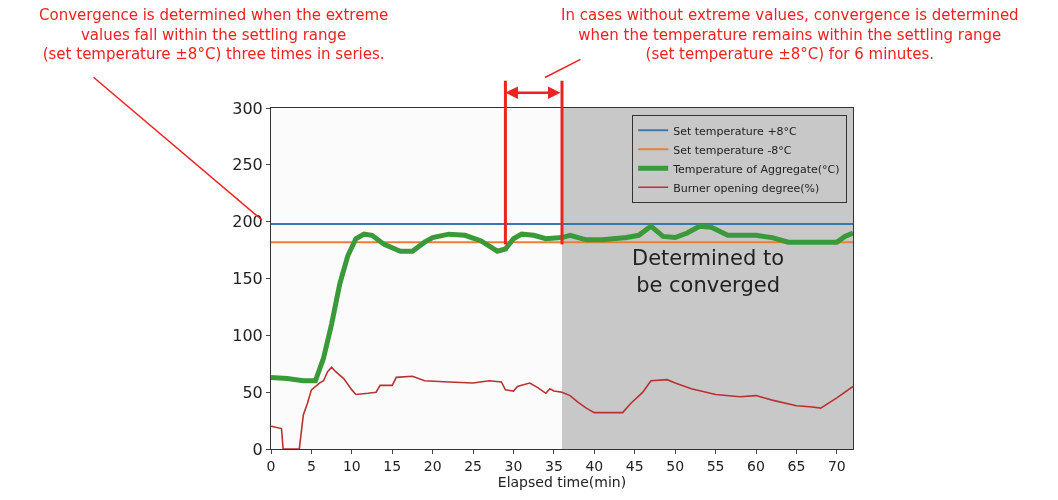  What do you see at coordinates (257, 449) in the screenshot?
I see `y-tick-label: 0` at bounding box center [257, 449].